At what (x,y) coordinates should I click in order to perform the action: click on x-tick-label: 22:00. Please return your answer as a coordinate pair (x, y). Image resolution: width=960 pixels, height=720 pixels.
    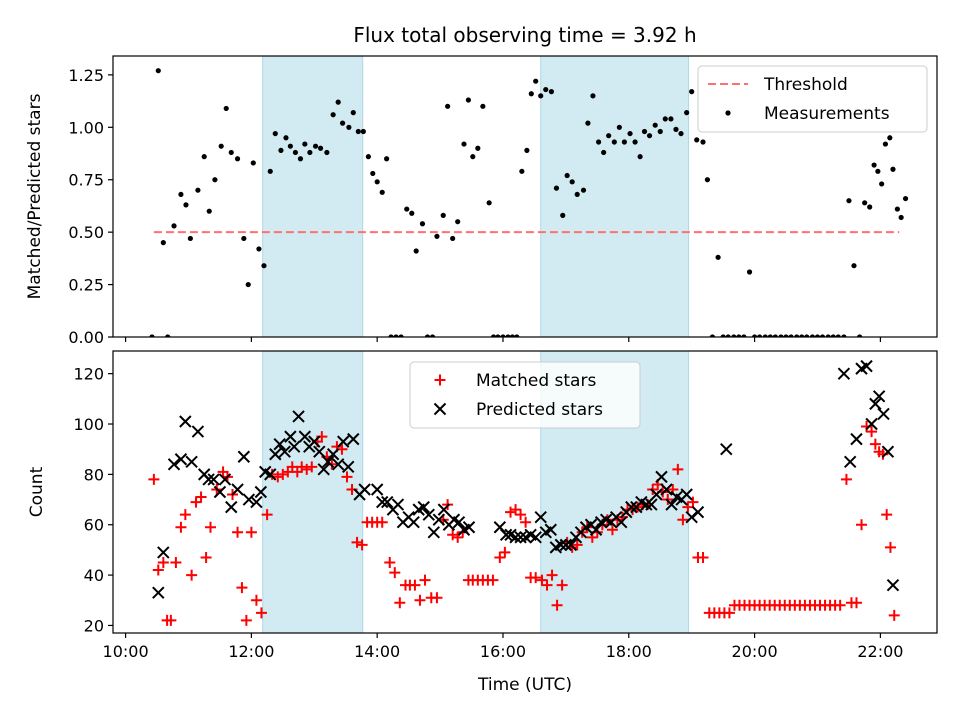
    Looking at the image, I should click on (880, 651).